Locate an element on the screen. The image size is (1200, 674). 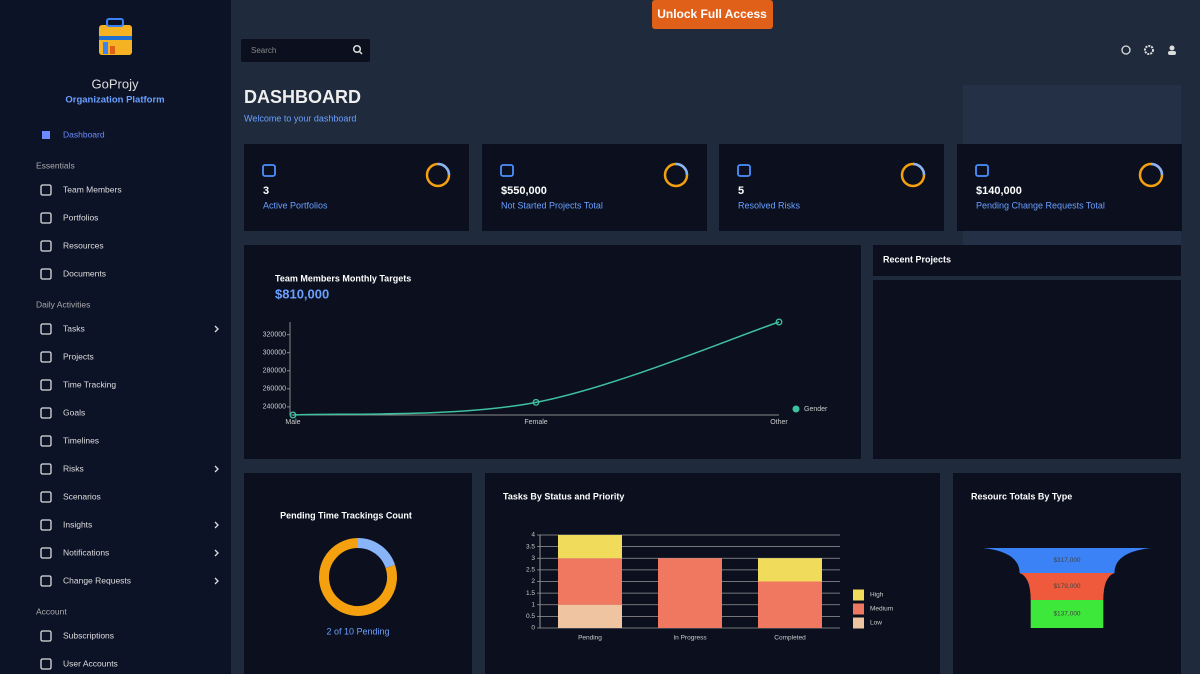
funnel-label: $137,000 is located at coordinates (1066, 614).